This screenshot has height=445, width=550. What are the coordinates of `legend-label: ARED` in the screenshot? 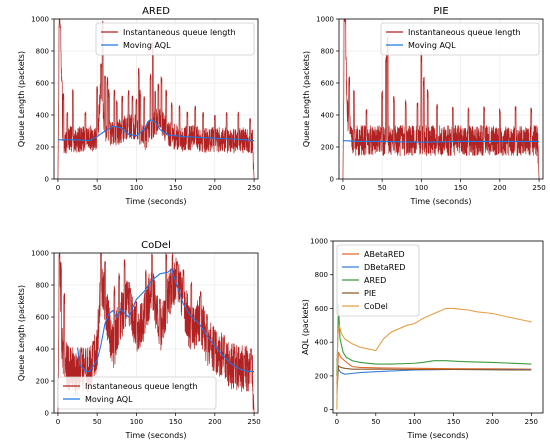 It's located at (375, 280).